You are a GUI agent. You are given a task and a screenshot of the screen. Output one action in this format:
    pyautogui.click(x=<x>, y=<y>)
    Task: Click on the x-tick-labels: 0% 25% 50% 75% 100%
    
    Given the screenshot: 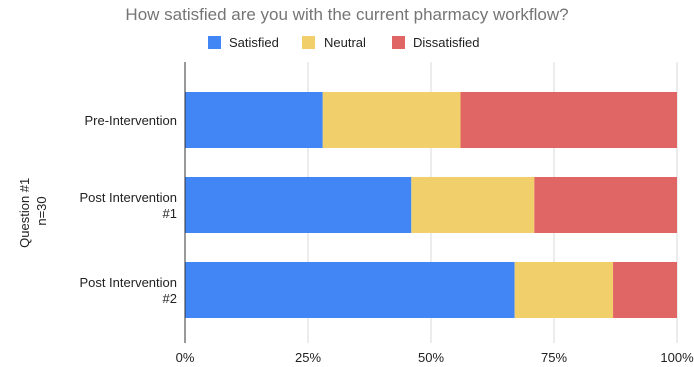 What is the action you would take?
    pyautogui.click(x=435, y=357)
    